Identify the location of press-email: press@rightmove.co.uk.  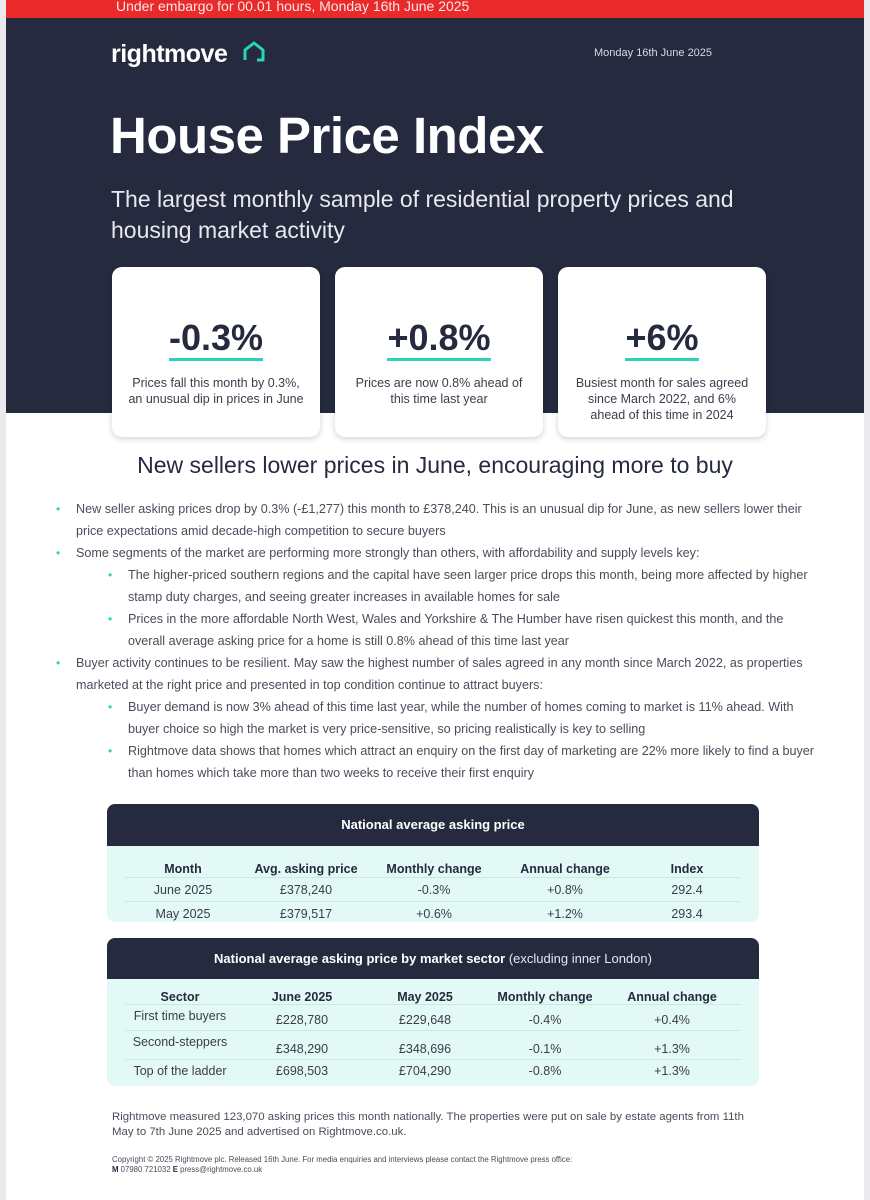
(221, 1169).